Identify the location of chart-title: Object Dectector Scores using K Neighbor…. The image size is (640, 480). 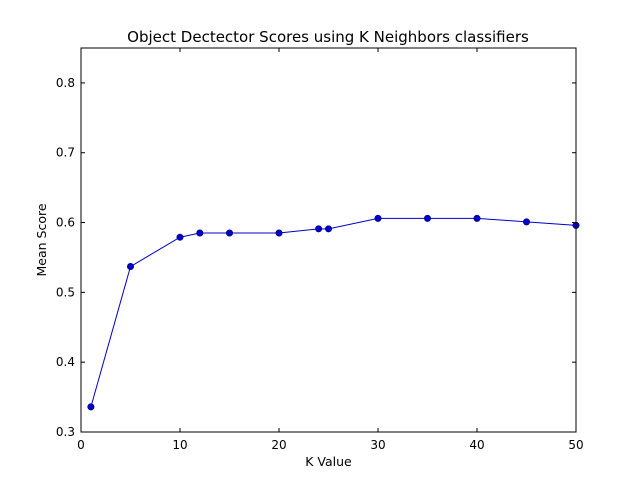
(328, 37).